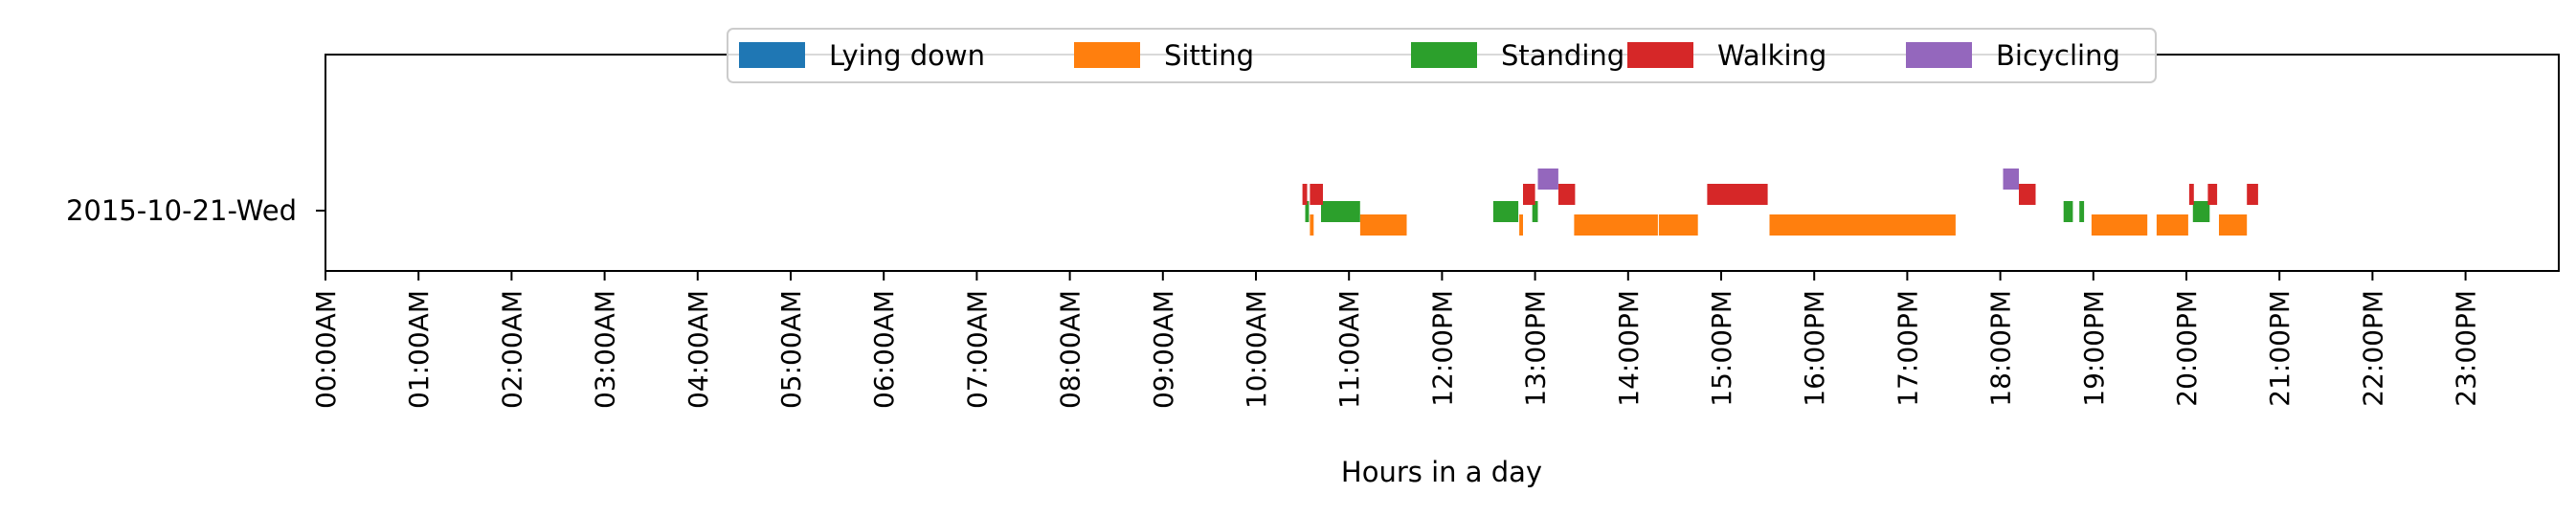  Describe the element at coordinates (512, 349) in the screenshot. I see `x-tick-label: 02:00AM` at that location.